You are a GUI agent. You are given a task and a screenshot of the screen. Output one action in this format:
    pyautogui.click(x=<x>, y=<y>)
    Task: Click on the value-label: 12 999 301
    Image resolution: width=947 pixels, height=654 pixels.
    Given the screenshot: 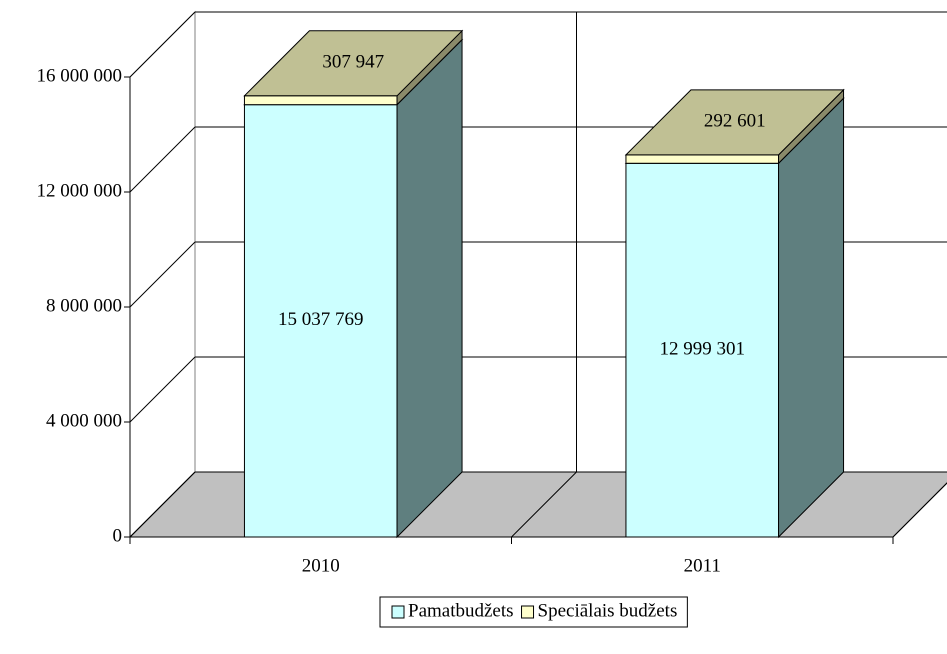 What is the action you would take?
    pyautogui.click(x=703, y=348)
    